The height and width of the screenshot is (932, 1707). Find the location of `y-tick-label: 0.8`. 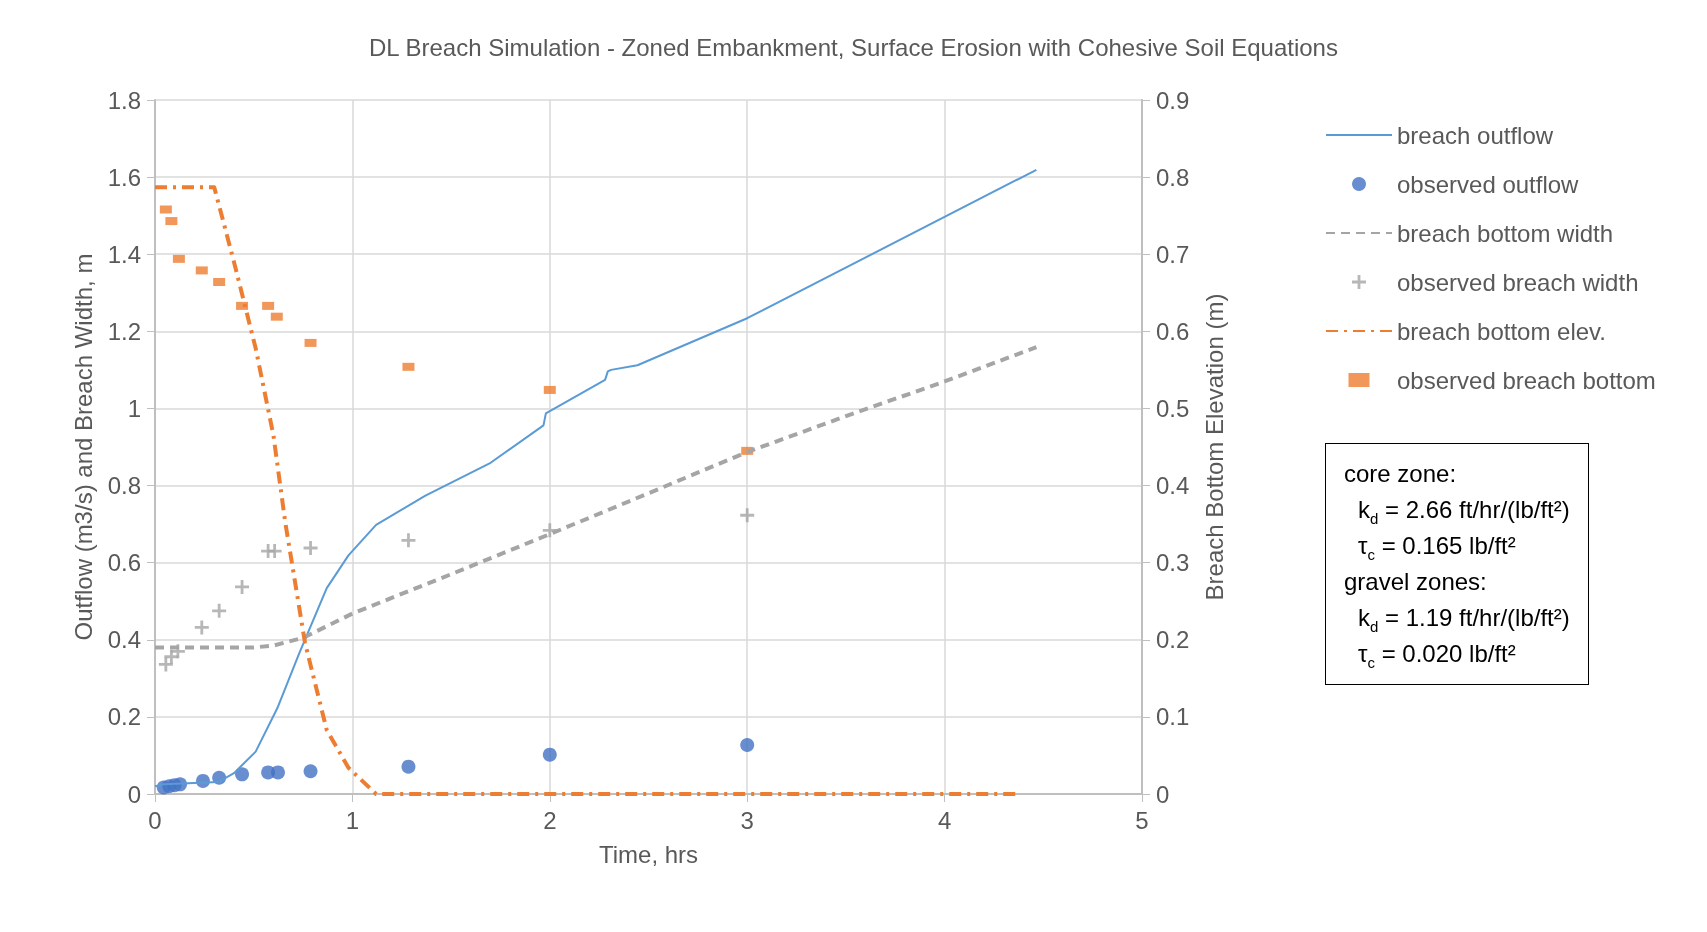

y-tick-label: 0.8 is located at coordinates (124, 486).